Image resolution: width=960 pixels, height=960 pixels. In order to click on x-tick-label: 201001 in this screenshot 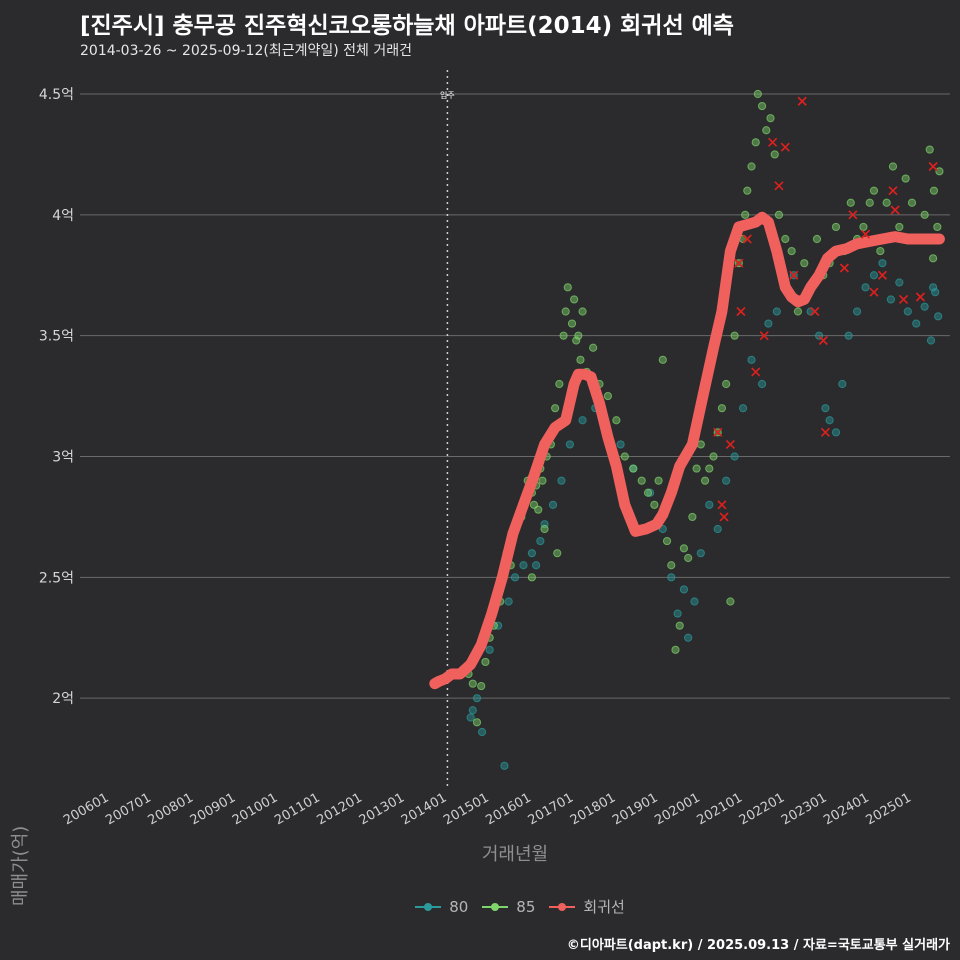, I will do `click(255, 809)`.